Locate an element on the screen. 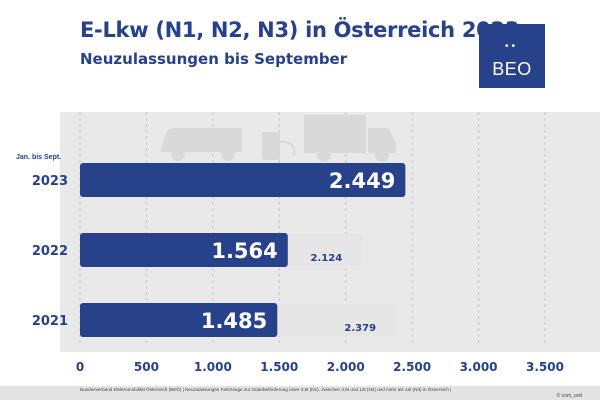  value-bar-label: 1.485 is located at coordinates (234, 321).